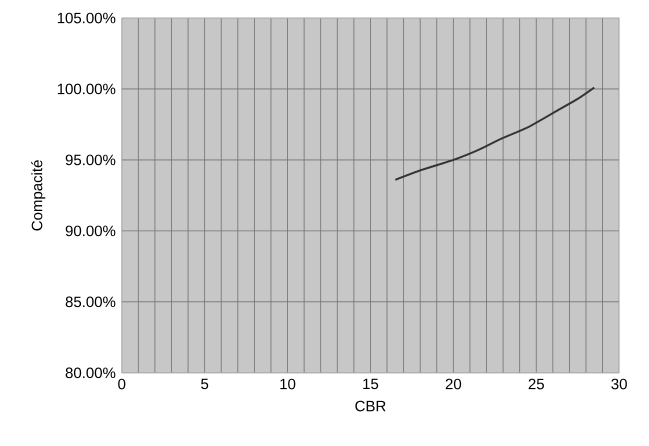 This screenshot has width=649, height=446. Describe the element at coordinates (91, 160) in the screenshot. I see `y-tick-label: 95.00%` at that location.